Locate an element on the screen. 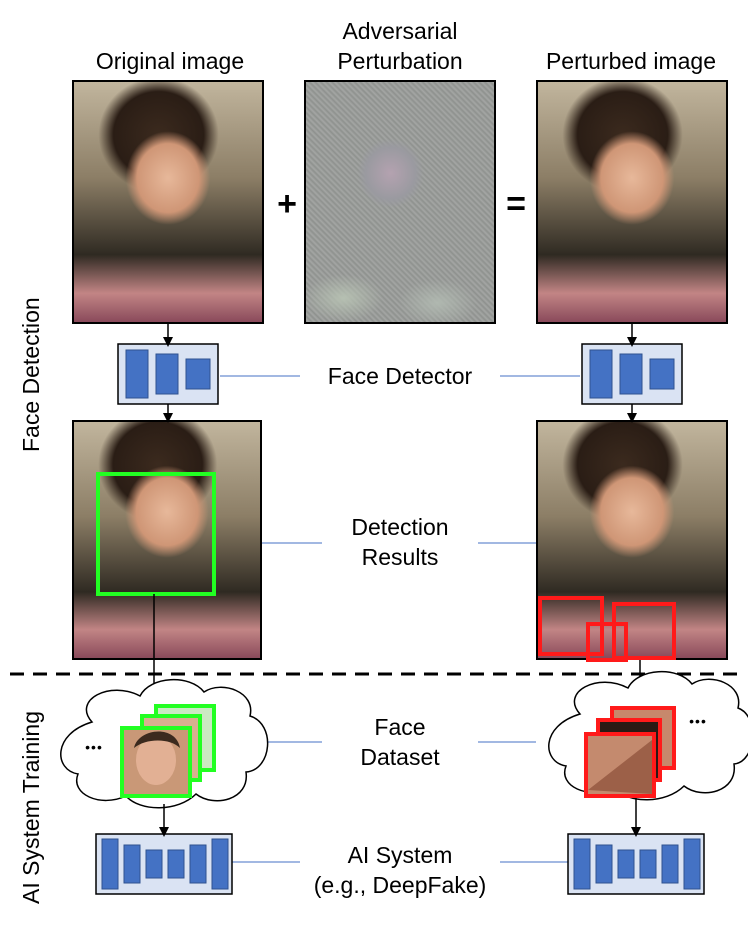  face-dataset-line1: Face is located at coordinates (400, 727).